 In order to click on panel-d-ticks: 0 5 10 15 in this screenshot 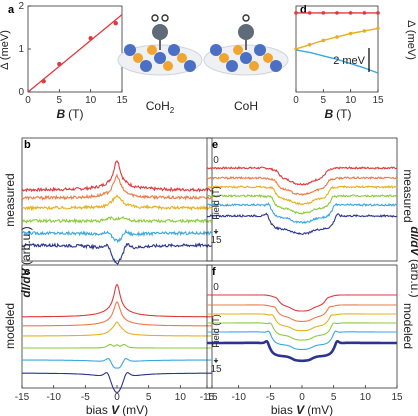, I will do `click(338, 97)`.